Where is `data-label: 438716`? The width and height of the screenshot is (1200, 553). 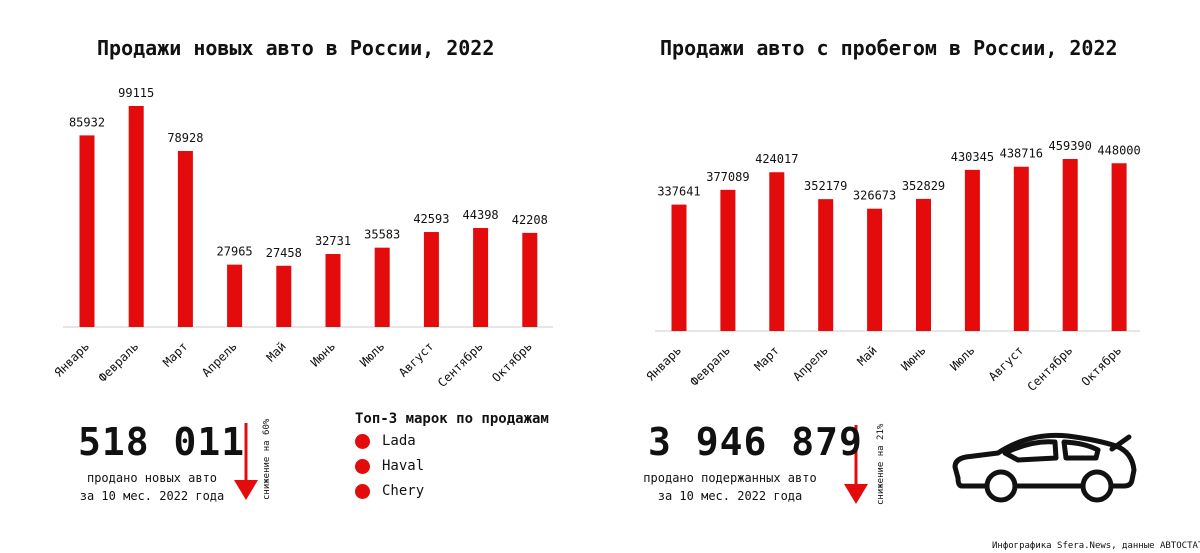 data-label: 438716 is located at coordinates (1021, 154).